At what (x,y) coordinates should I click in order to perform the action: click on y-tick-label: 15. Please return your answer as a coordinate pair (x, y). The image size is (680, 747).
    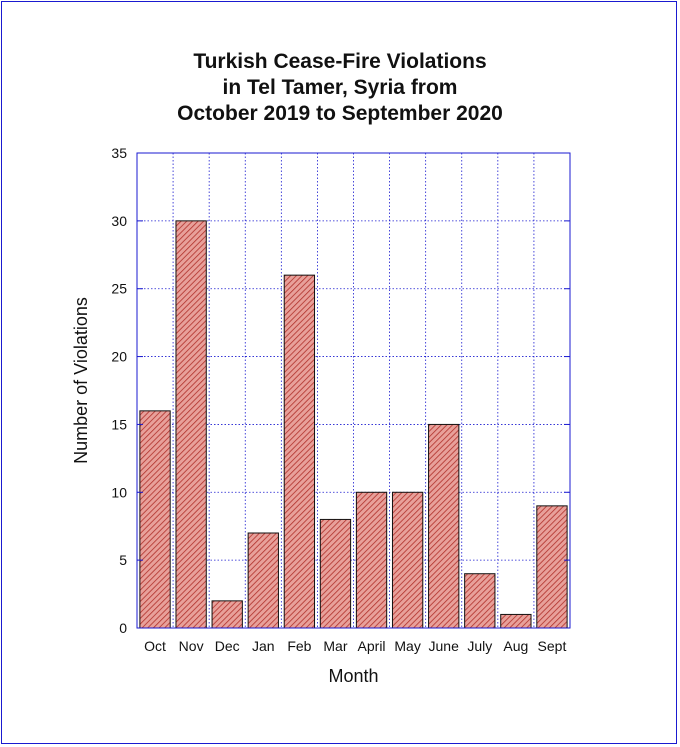
    Looking at the image, I should click on (119, 424).